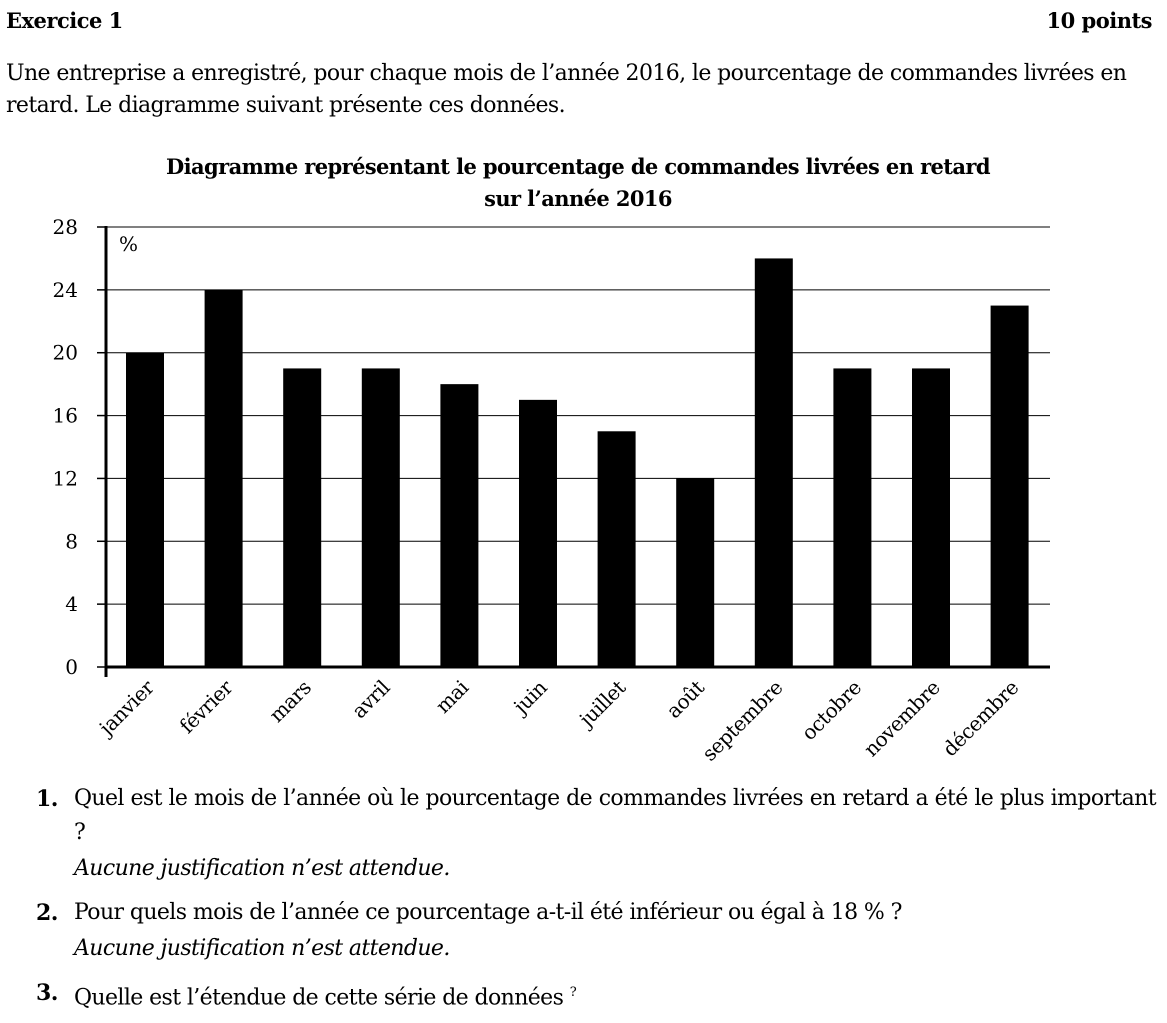 The height and width of the screenshot is (1023, 1167). Describe the element at coordinates (65, 290) in the screenshot. I see `y-tick-label: 24` at that location.